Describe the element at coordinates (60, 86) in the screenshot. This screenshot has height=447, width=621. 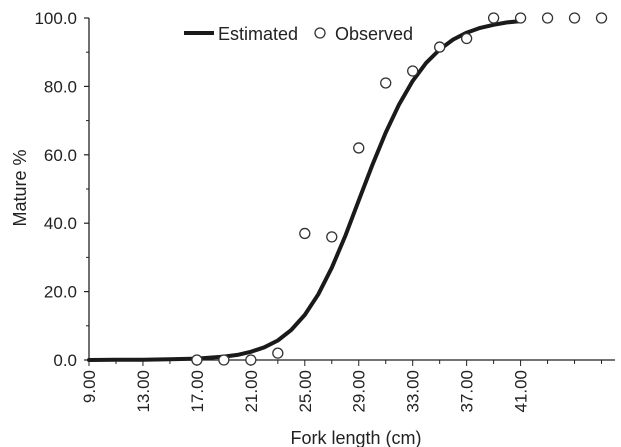
I see `y-tick-label: 80.0` at that location.